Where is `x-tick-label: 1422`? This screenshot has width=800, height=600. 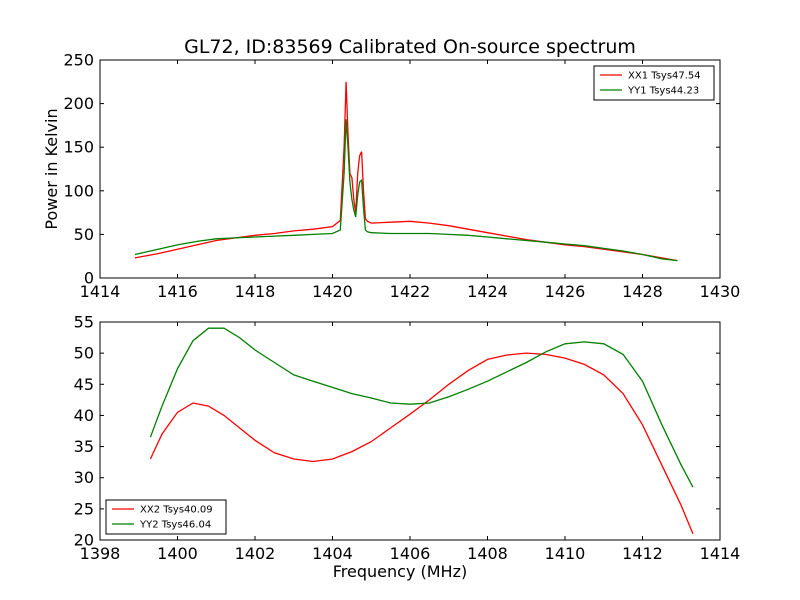
x-tick-label: 1422 is located at coordinates (410, 291).